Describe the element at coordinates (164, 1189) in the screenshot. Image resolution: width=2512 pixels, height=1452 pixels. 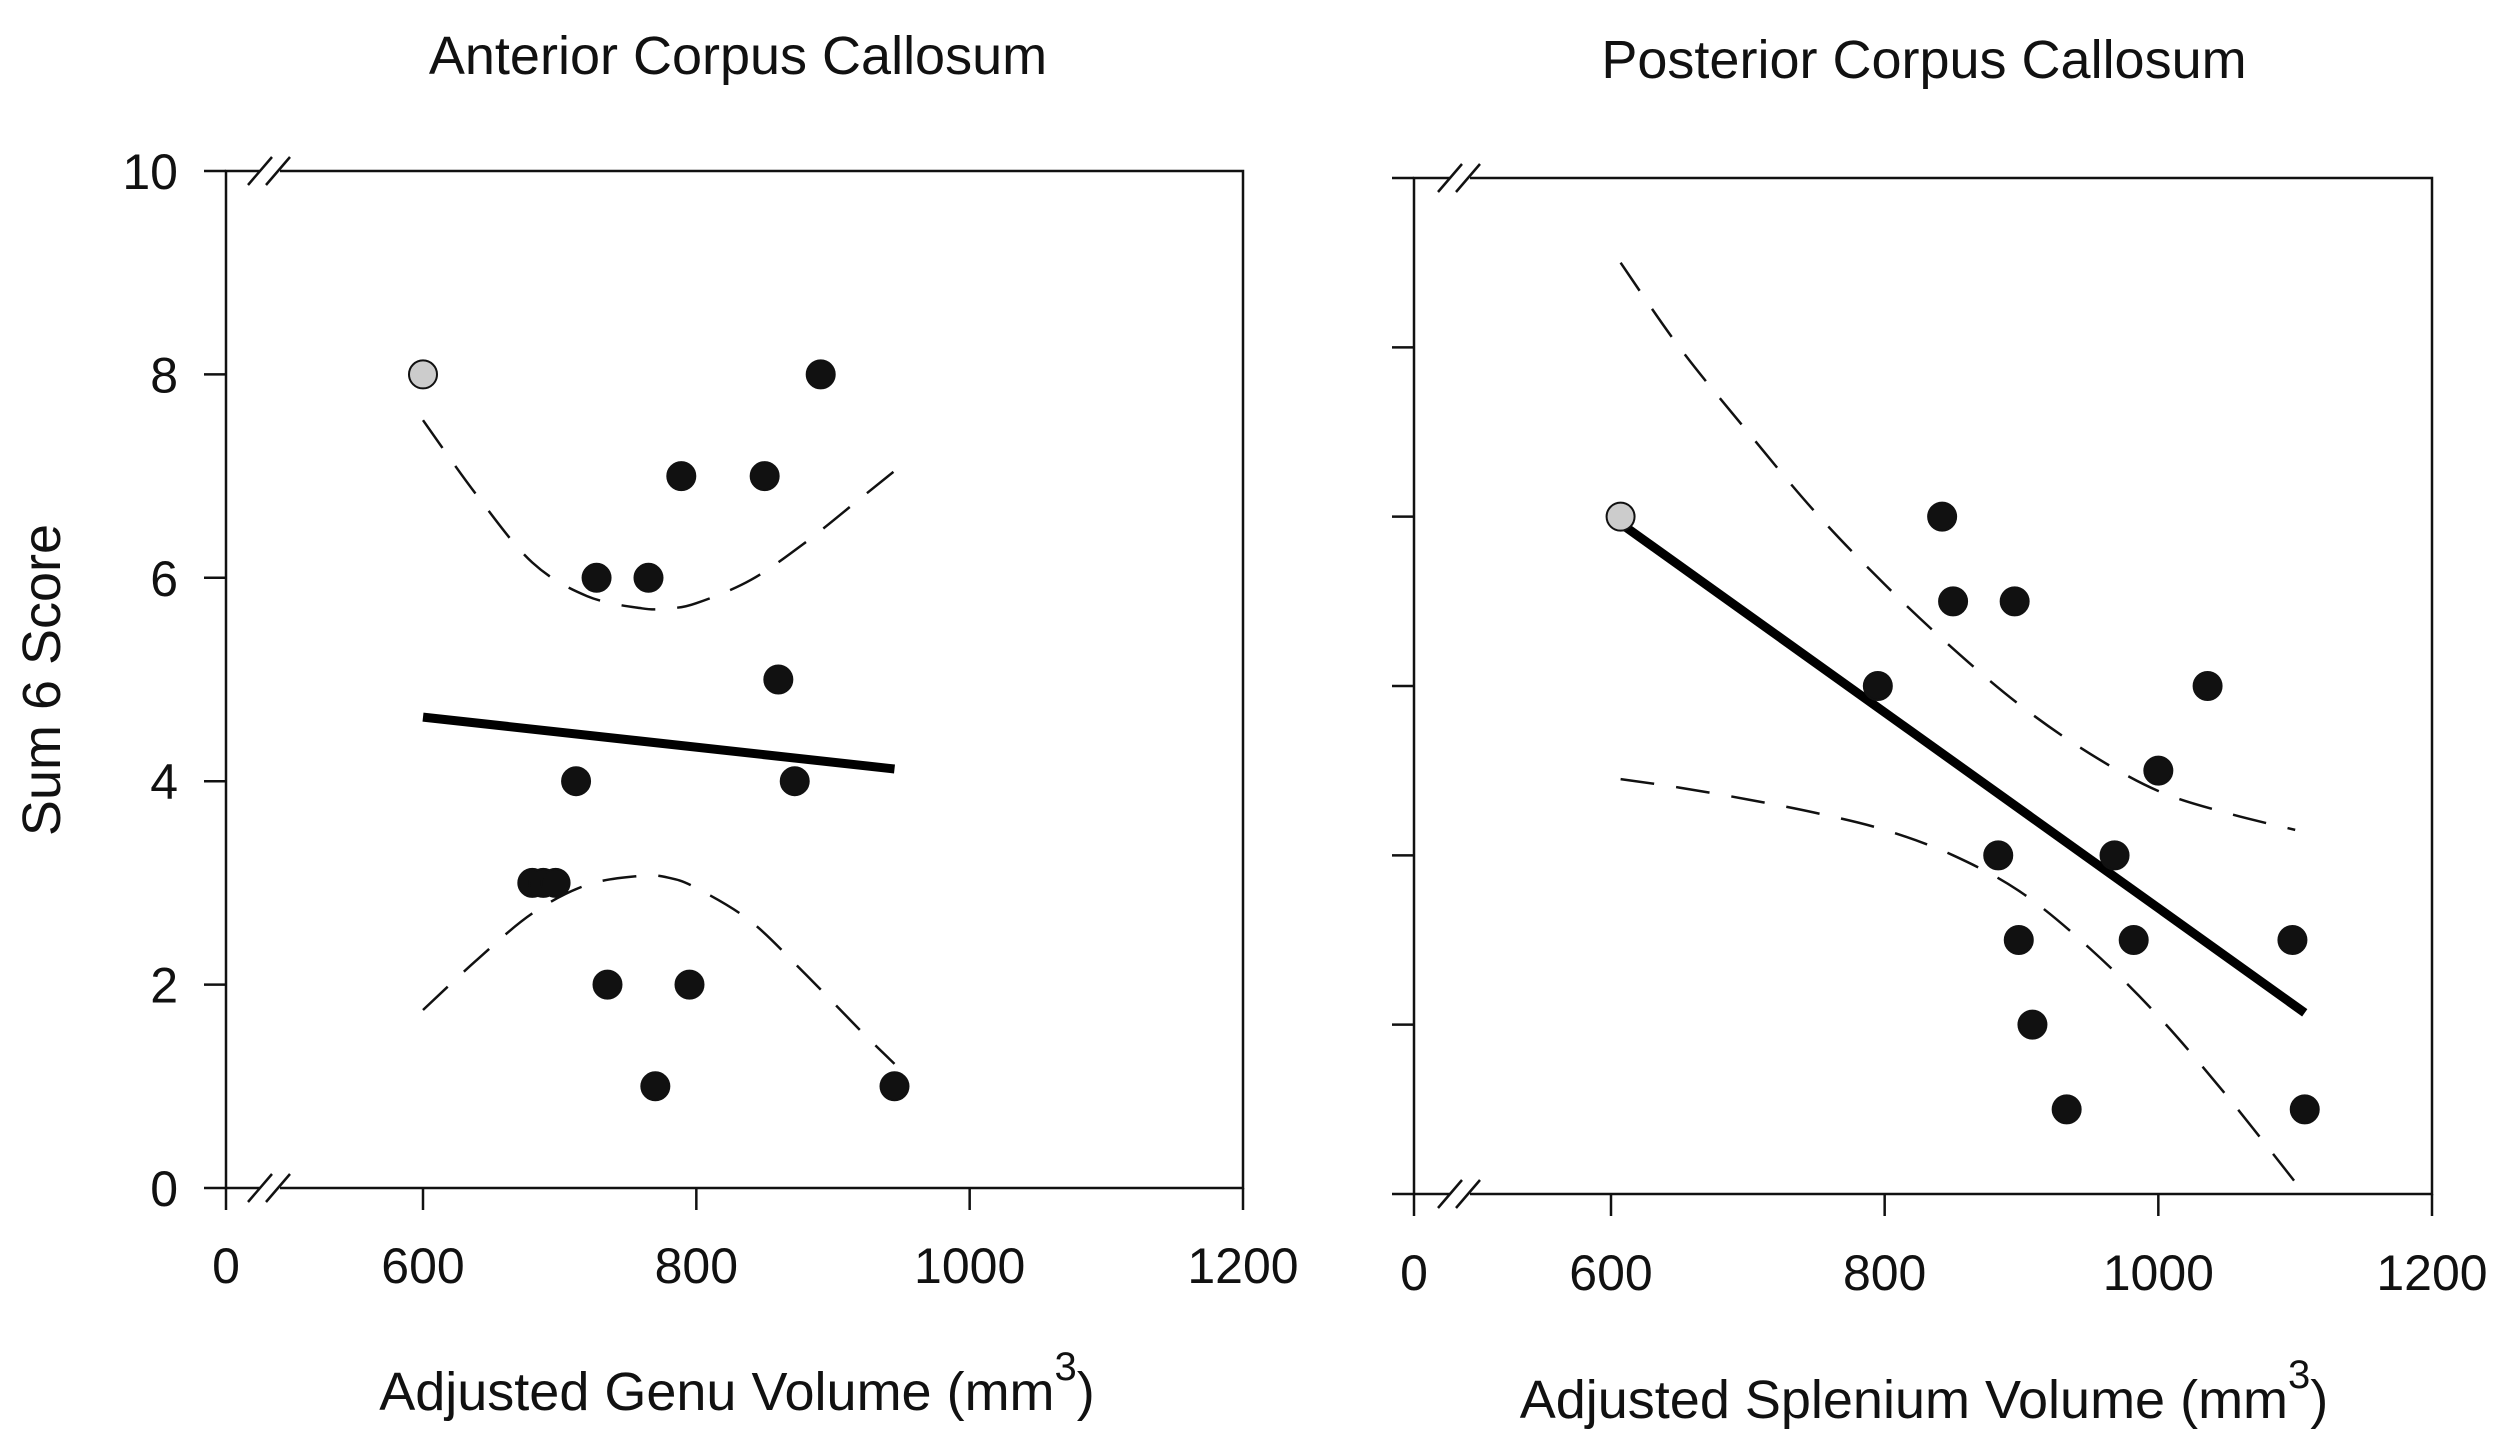
I see `y-tick-label: 0` at that location.